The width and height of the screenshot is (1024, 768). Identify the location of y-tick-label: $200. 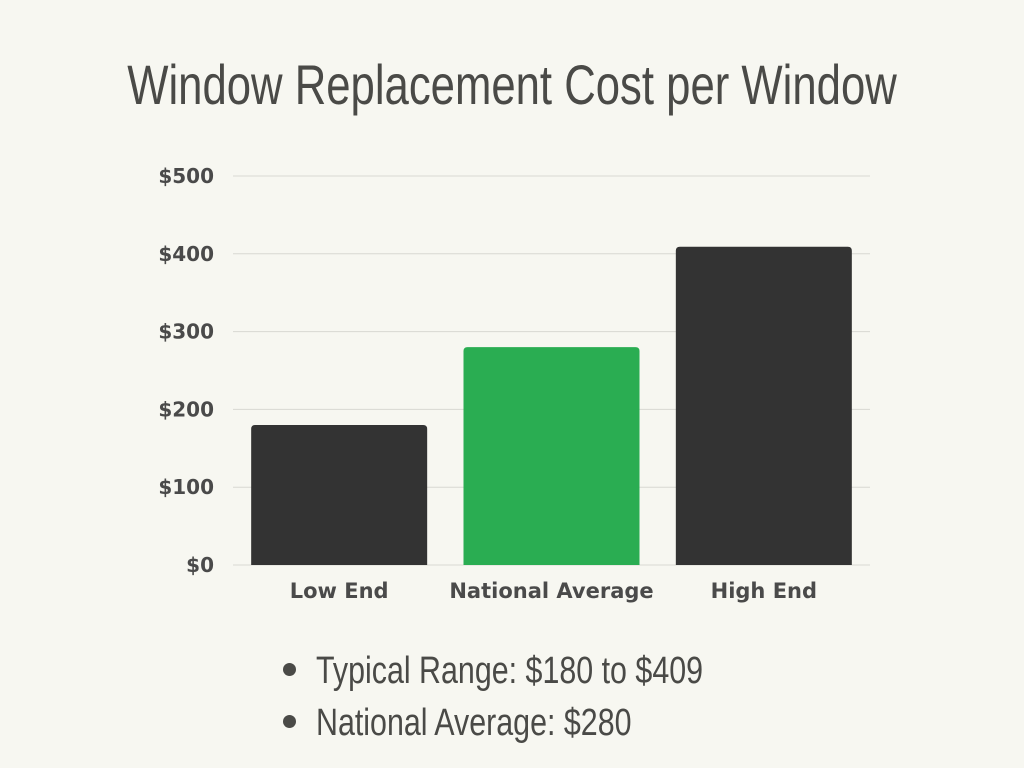
(186, 409).